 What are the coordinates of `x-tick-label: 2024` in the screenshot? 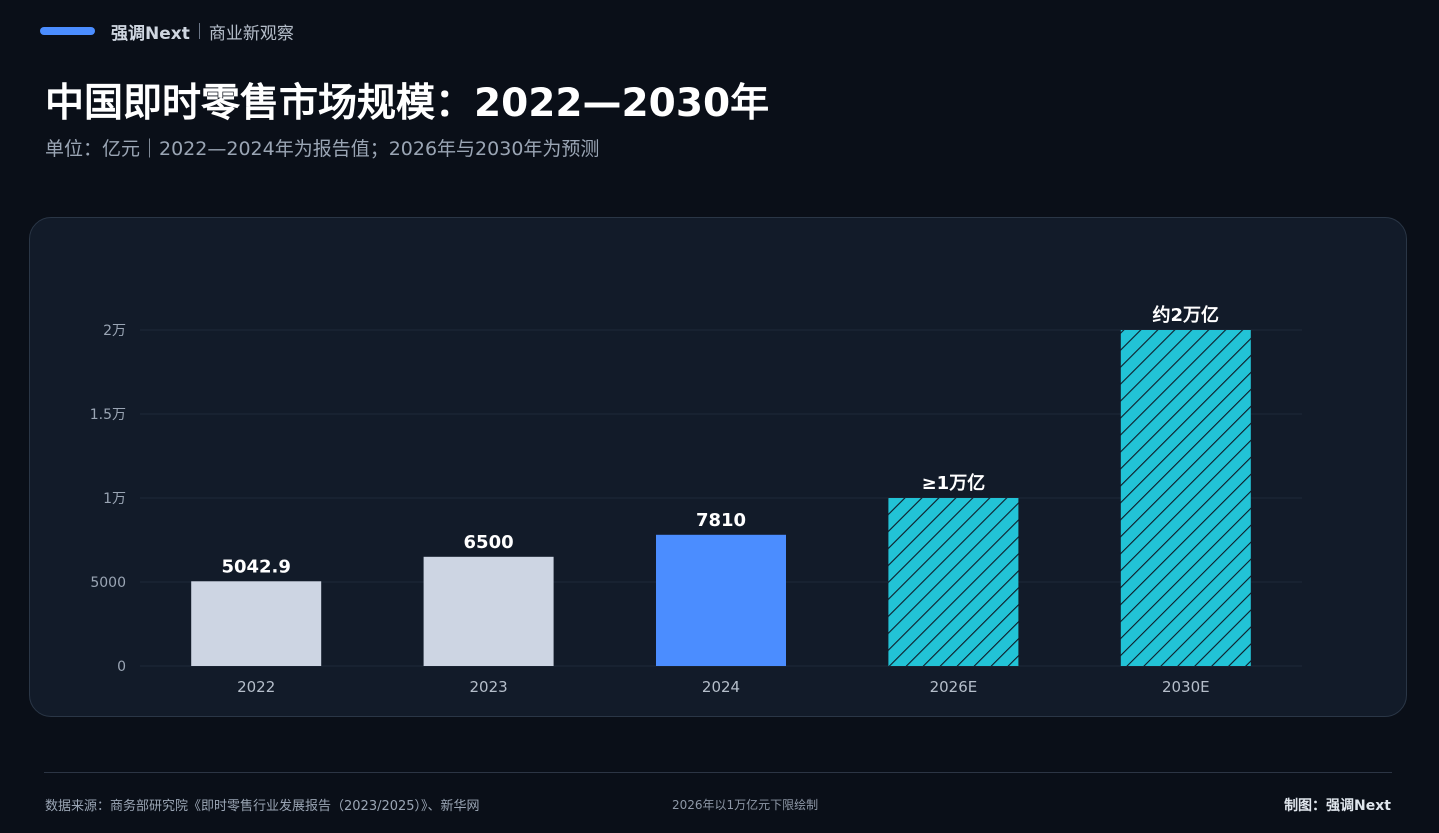 It's located at (721, 687).